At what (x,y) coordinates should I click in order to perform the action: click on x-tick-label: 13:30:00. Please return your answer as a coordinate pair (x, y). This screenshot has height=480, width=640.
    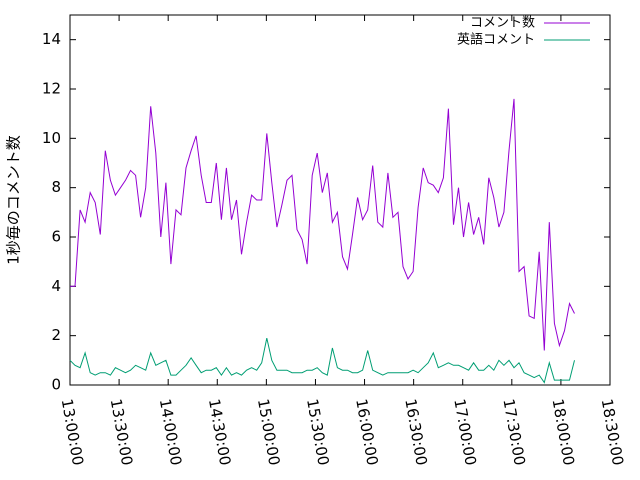
    Looking at the image, I should click on (121, 431).